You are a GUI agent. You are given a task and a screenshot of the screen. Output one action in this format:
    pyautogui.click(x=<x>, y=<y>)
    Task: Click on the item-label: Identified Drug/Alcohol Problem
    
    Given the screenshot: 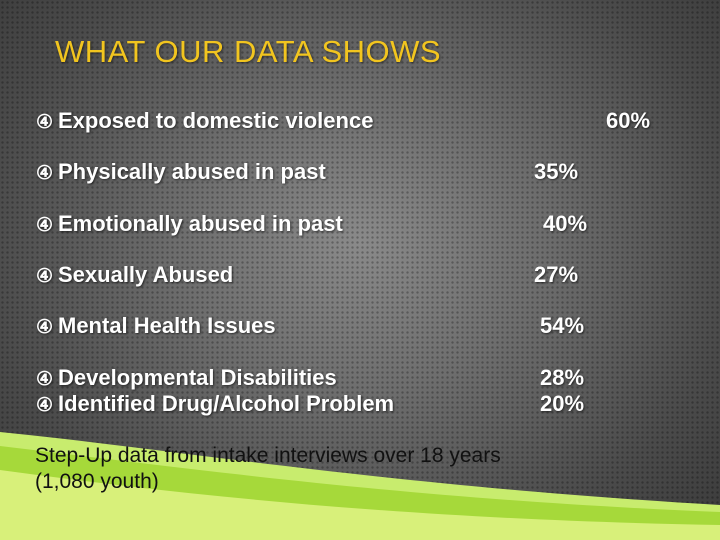 What is the action you would take?
    pyautogui.click(x=226, y=403)
    